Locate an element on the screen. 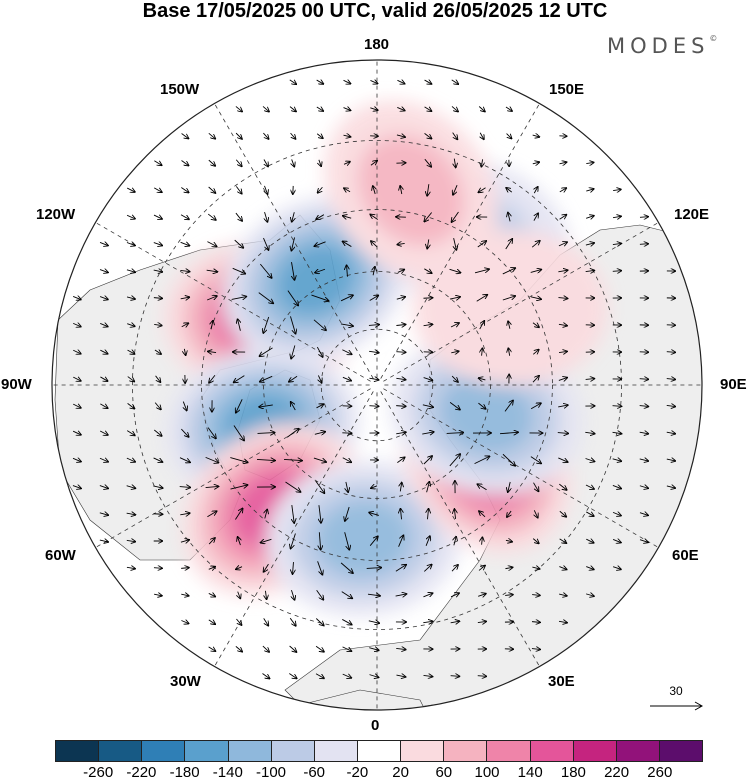 Image resolution: width=750 pixels, height=783 pixels. colorbar-tick-label: 60 is located at coordinates (444, 772).